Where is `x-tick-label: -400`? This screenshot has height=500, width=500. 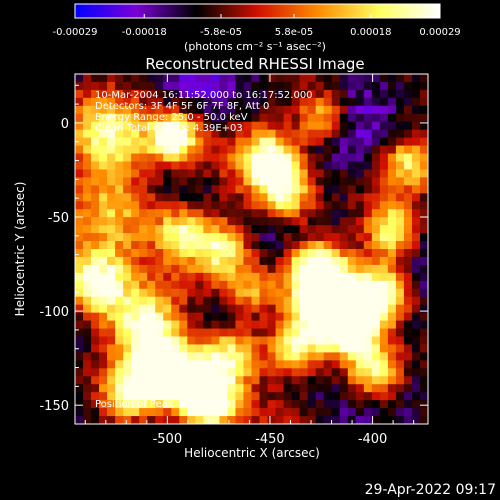 x-tick-label: -400 is located at coordinates (373, 439).